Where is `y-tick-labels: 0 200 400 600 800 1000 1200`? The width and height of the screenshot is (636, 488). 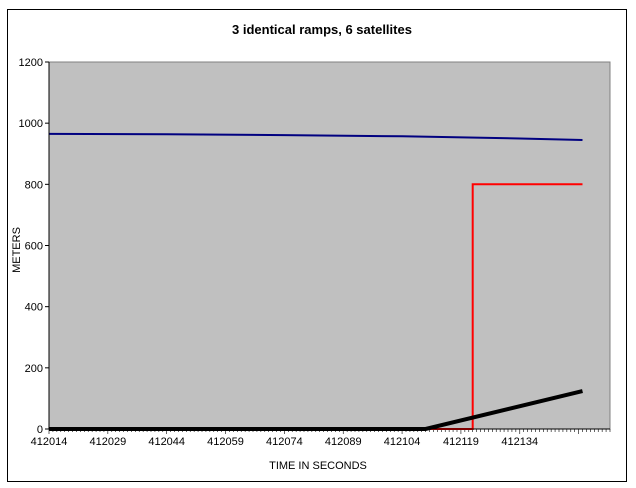 y-tick-labels: 0 200 400 600 800 1000 1200 is located at coordinates (31, 246).